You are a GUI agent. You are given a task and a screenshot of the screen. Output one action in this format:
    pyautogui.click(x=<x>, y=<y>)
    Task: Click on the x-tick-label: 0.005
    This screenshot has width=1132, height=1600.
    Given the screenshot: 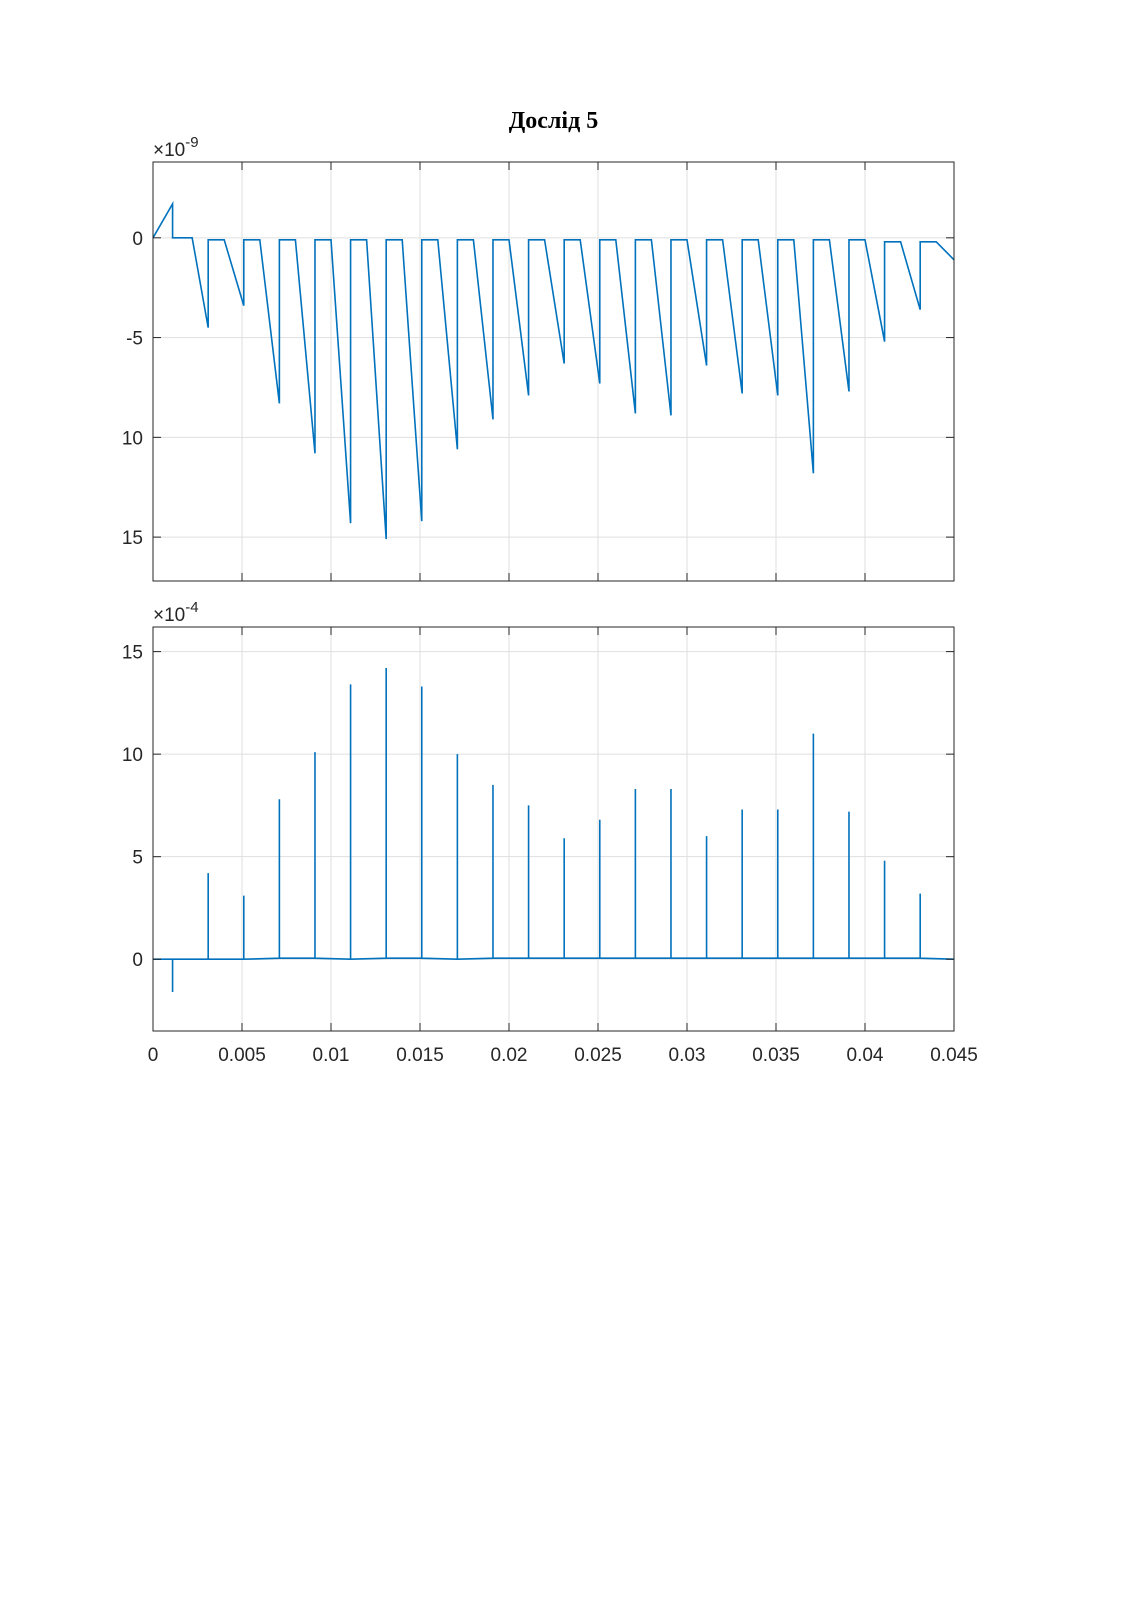 What is the action you would take?
    pyautogui.click(x=242, y=1055)
    